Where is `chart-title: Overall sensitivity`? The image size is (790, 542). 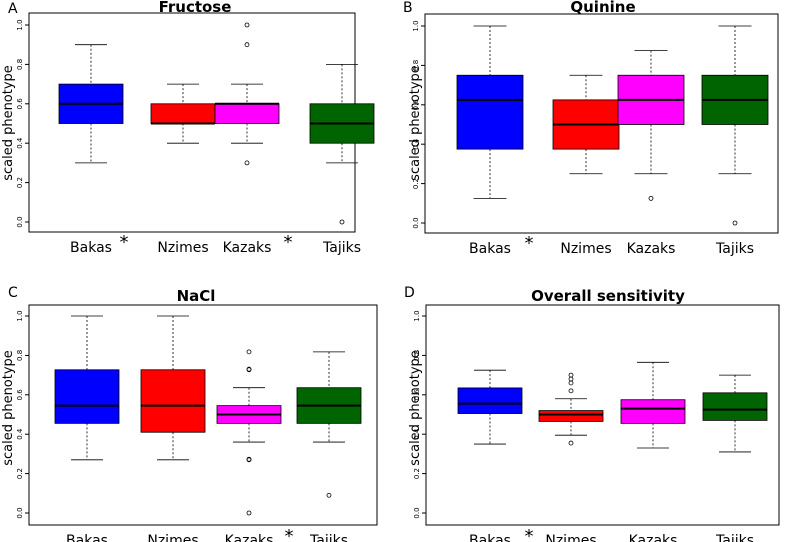 chart-title: Overall sensitivity is located at coordinates (608, 296).